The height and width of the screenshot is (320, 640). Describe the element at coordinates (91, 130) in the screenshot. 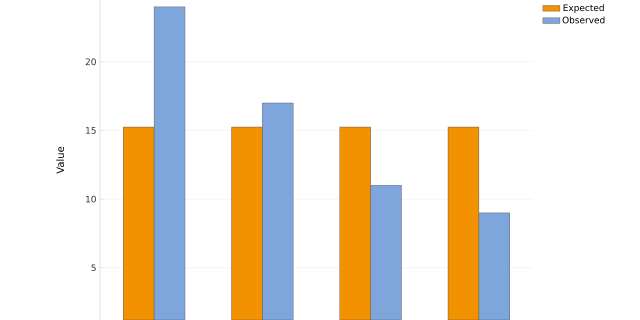

I see `y-tick-label: 15` at that location.